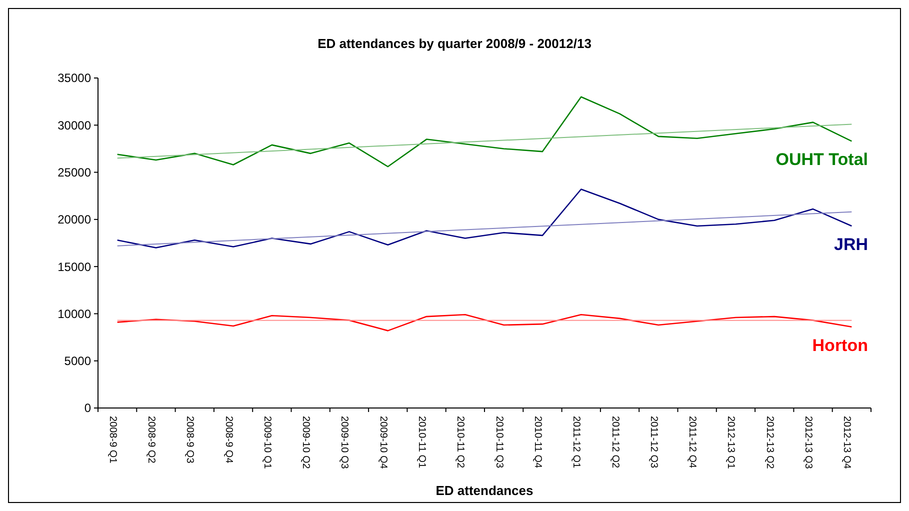  Describe the element at coordinates (75, 313) in the screenshot. I see `y-tick-label: 10000` at that location.